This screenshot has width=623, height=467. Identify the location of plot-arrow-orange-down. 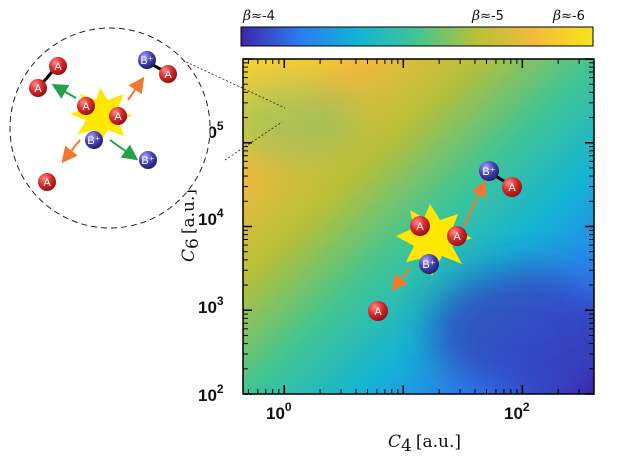
(401, 279).